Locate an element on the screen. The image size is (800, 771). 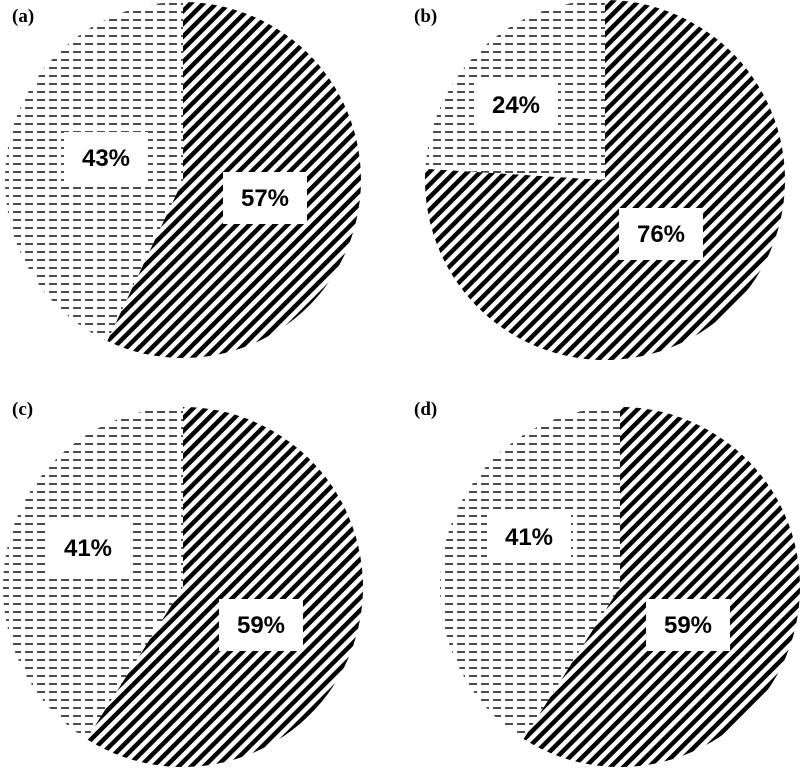
slice-label-c-1: 59% is located at coordinates (261, 625).